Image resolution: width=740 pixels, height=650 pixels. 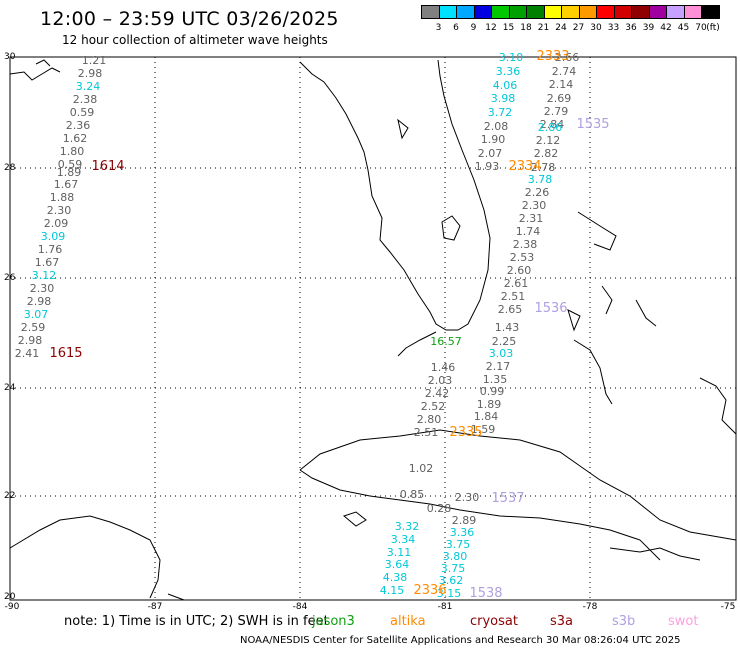 What do you see at coordinates (36, 314) in the screenshot?
I see `wave-height-label: 3.07` at bounding box center [36, 314].